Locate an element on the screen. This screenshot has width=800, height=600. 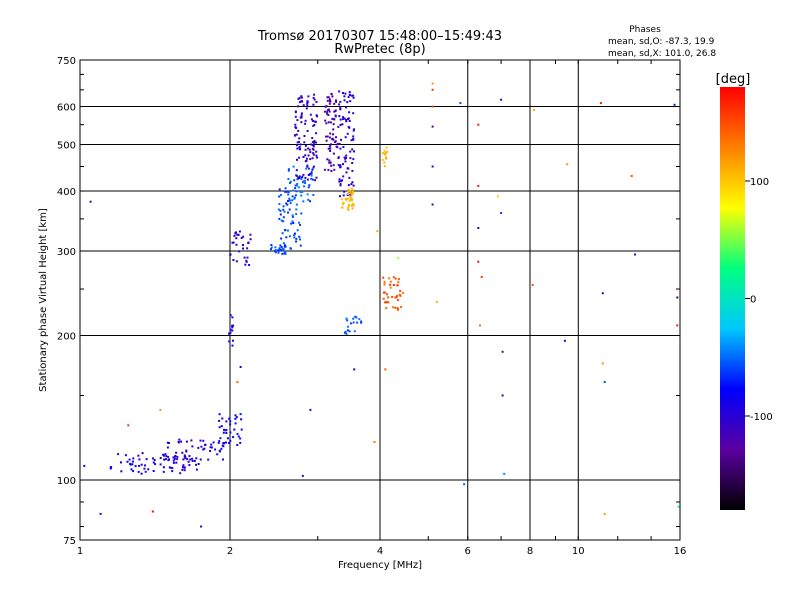
x-tick-label: 16 is located at coordinates (680, 551).